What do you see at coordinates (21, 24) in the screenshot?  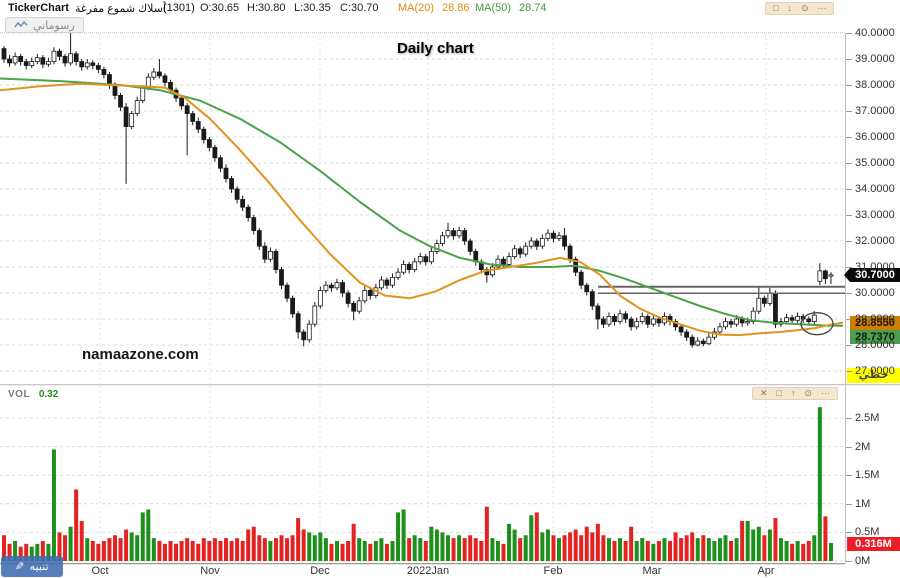 I see `line-chart-icon` at bounding box center [21, 24].